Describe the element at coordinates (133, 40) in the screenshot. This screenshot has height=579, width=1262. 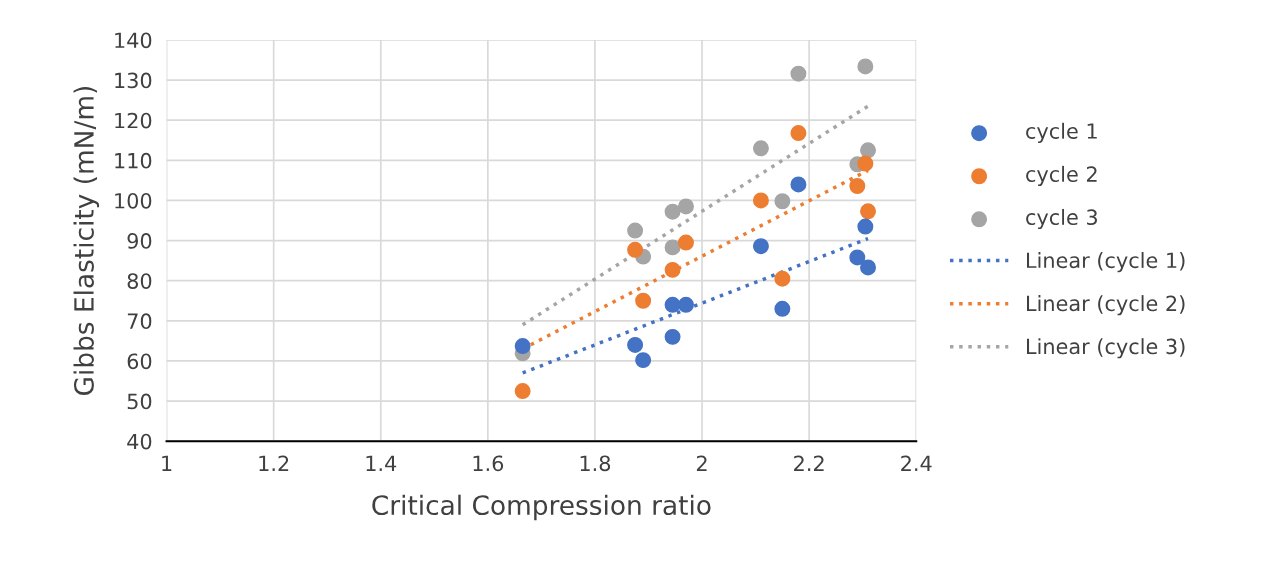
I see `y-tick-label: 140` at that location.